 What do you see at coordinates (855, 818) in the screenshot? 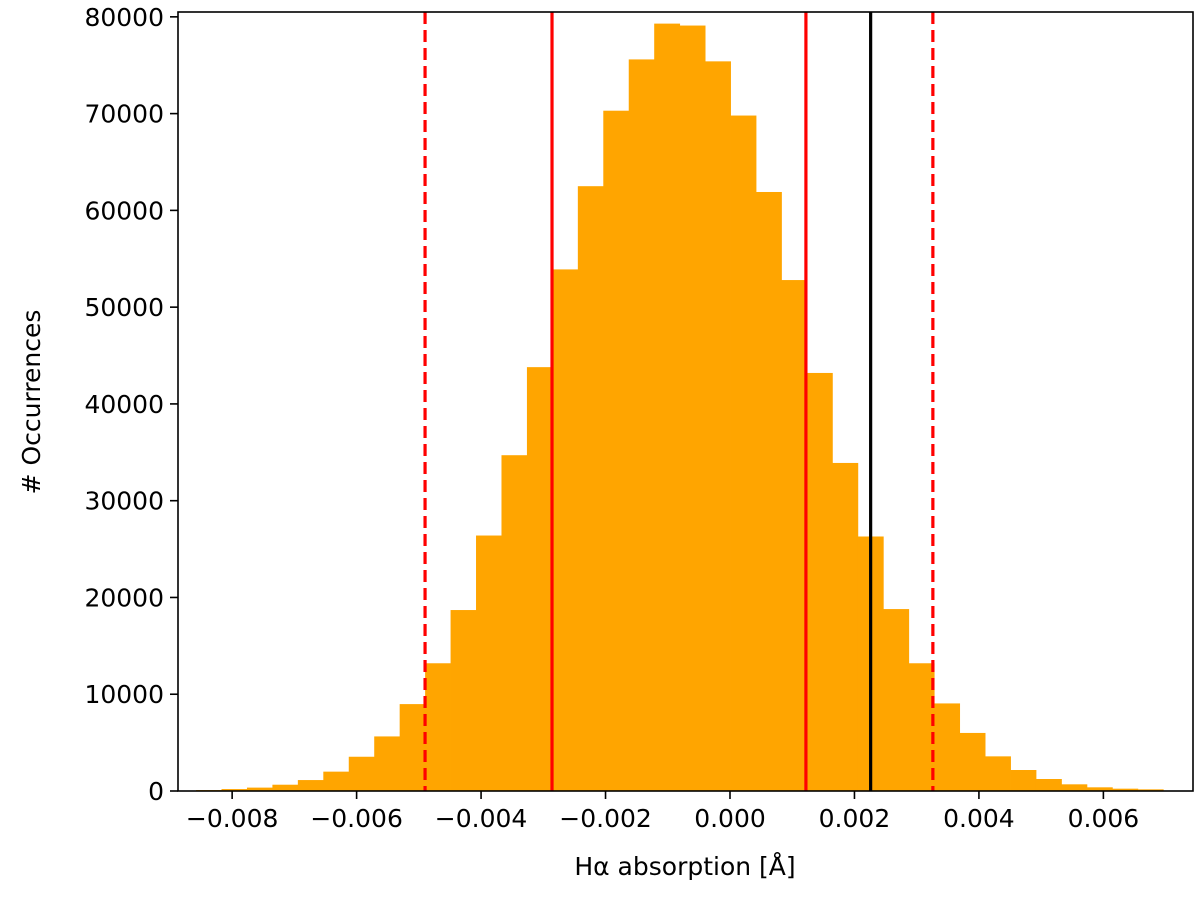
I see `x-tick-label: 0.002` at bounding box center [855, 818].